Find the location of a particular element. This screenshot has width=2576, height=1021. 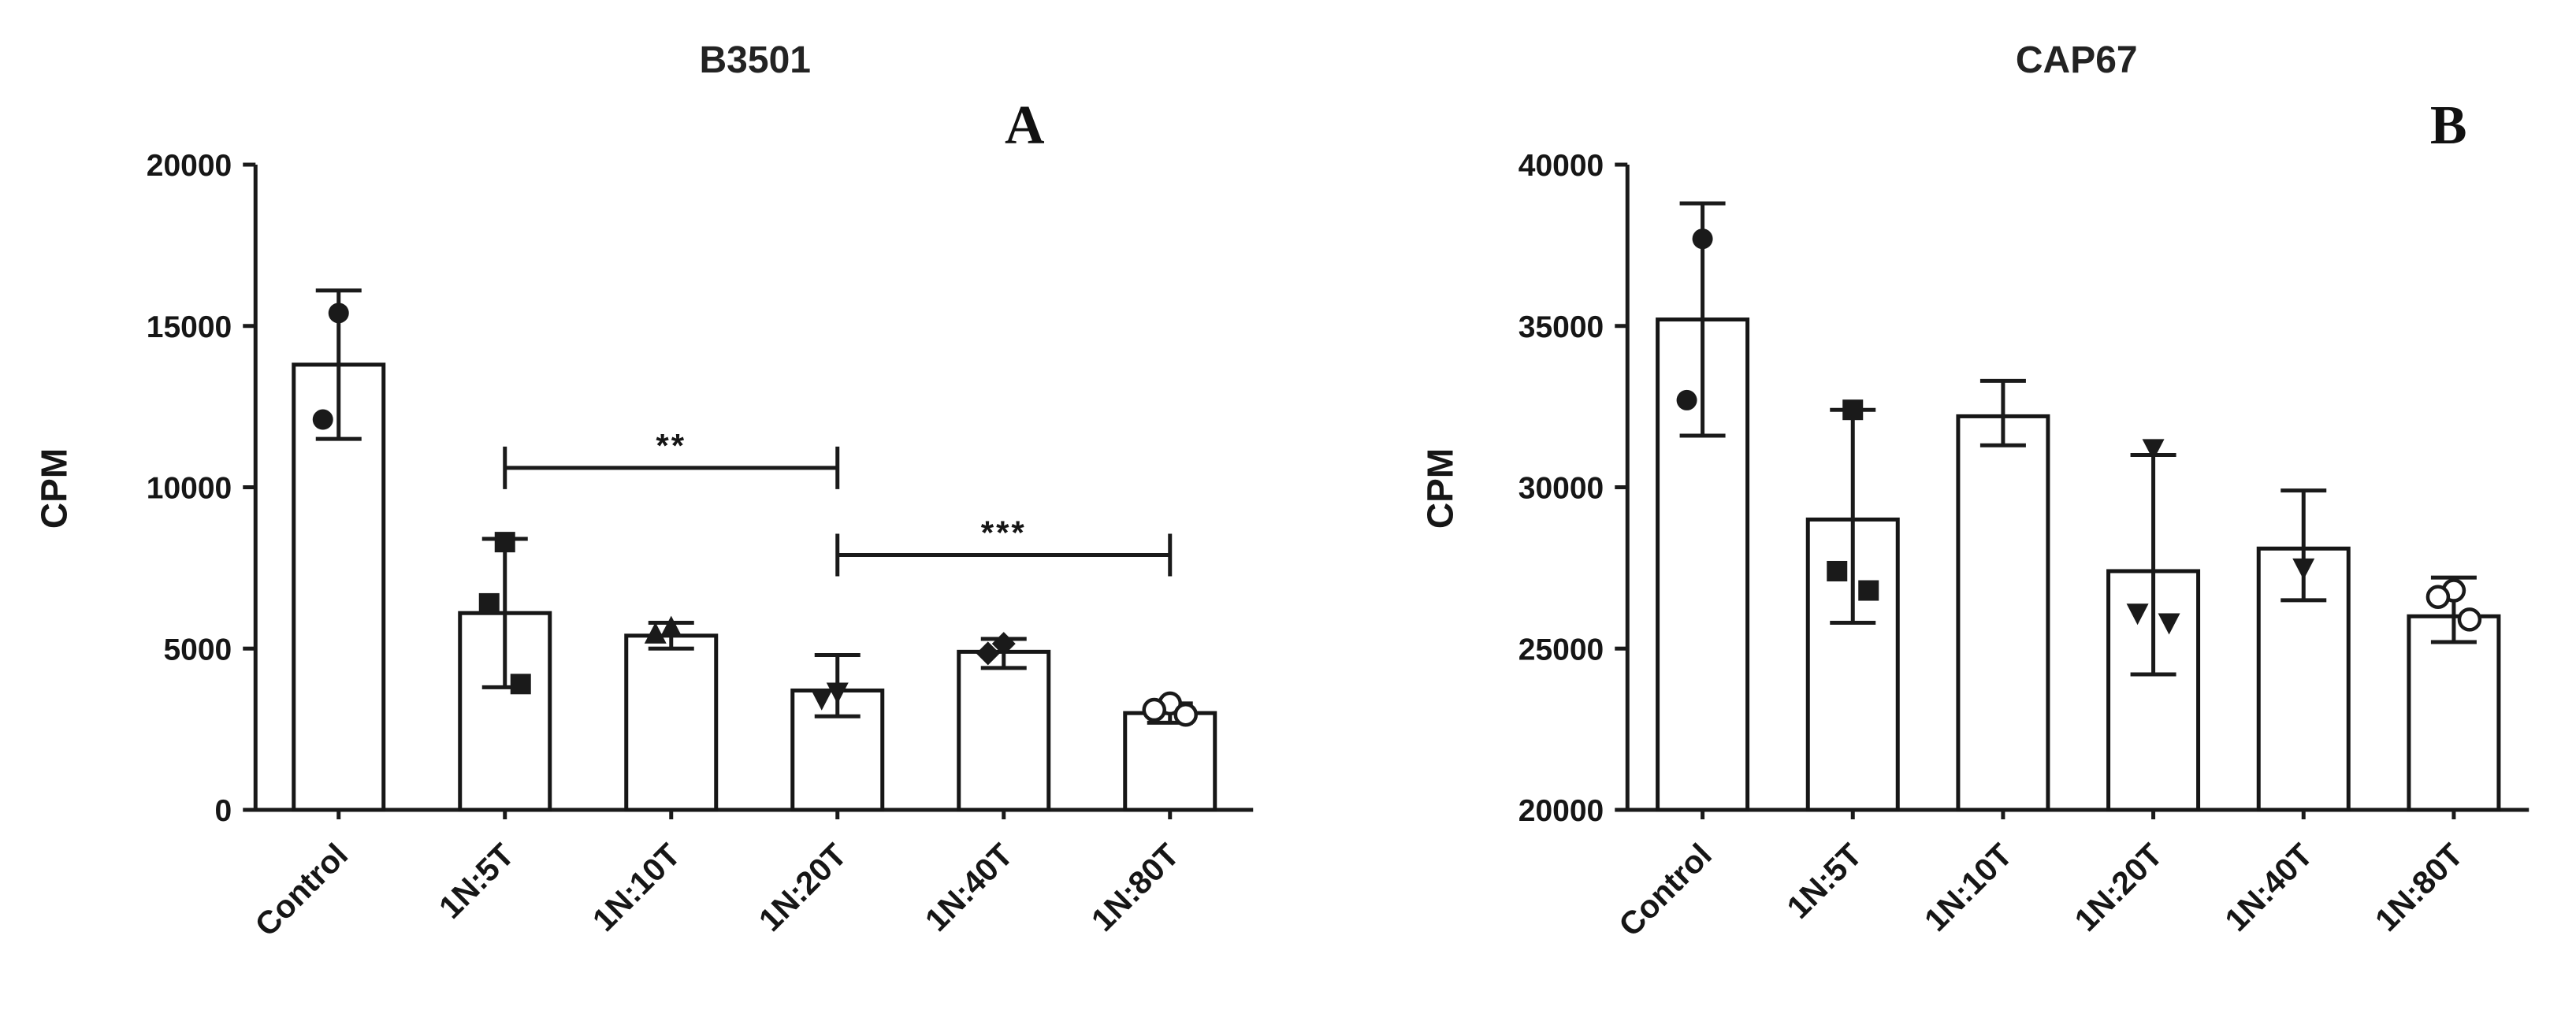

y-tick-label: 5000 is located at coordinates (197, 650).